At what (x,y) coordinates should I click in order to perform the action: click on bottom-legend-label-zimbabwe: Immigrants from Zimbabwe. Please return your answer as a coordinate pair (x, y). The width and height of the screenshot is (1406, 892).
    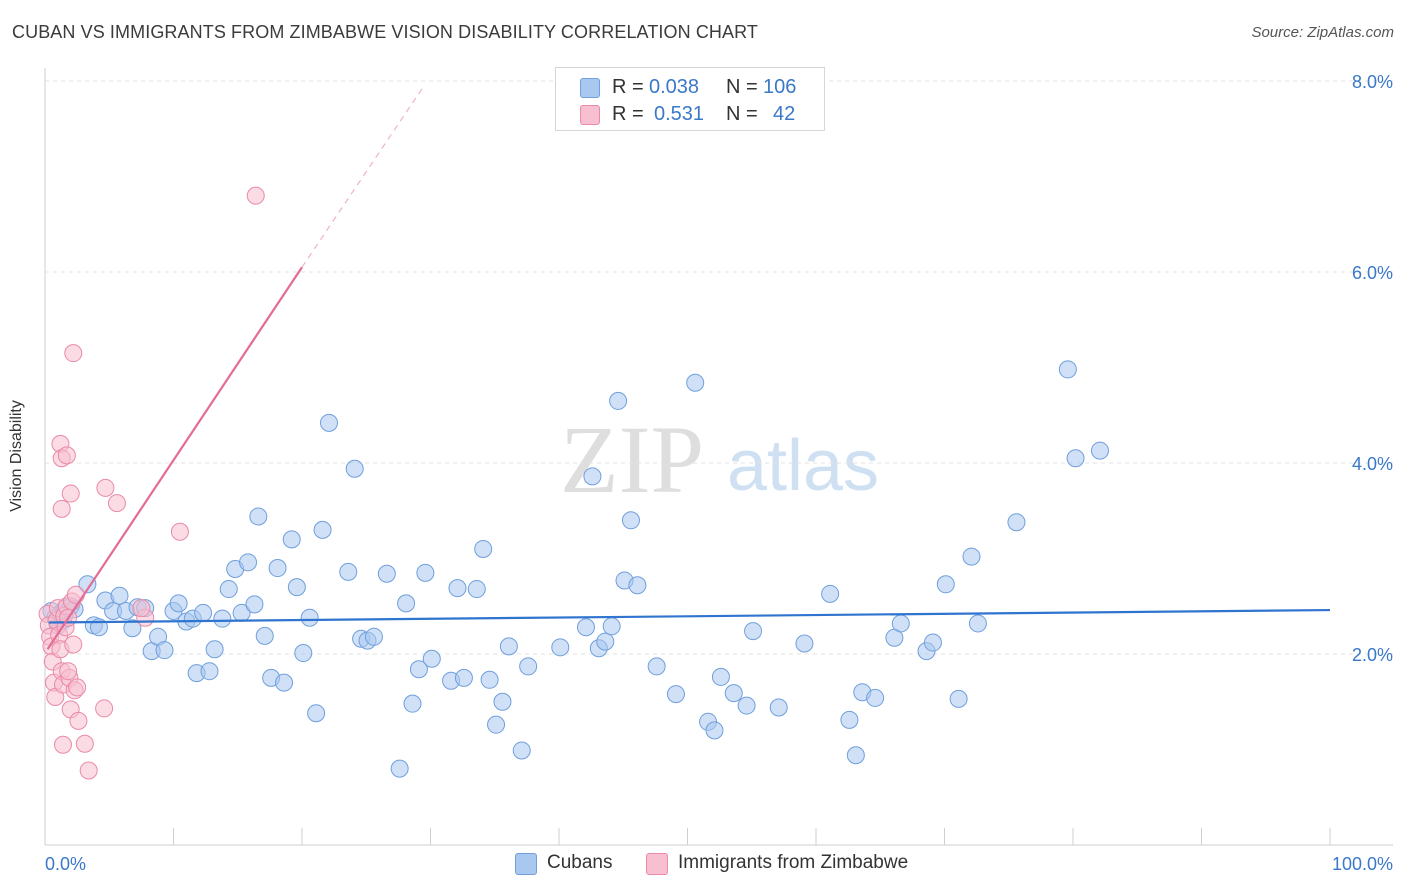
    Looking at the image, I should click on (793, 862).